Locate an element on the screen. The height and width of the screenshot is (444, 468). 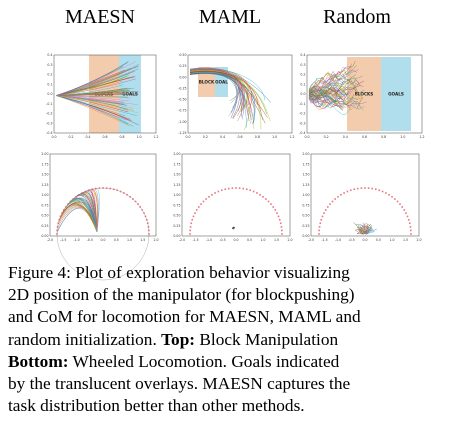
maesn-top-ytick: 0.3 is located at coordinates (49, 65).